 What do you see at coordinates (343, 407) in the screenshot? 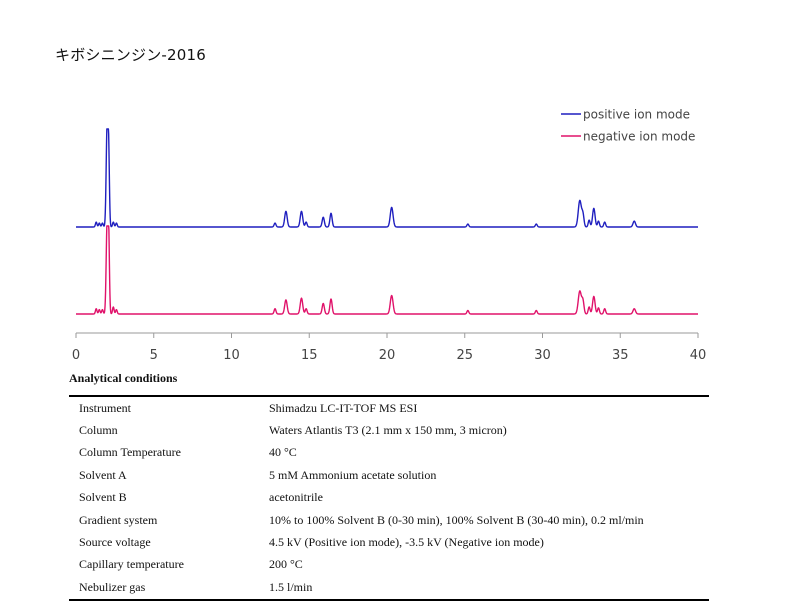
I see `condition-value: Shimadzu LC-IT-TOF MS ESI` at bounding box center [343, 407].